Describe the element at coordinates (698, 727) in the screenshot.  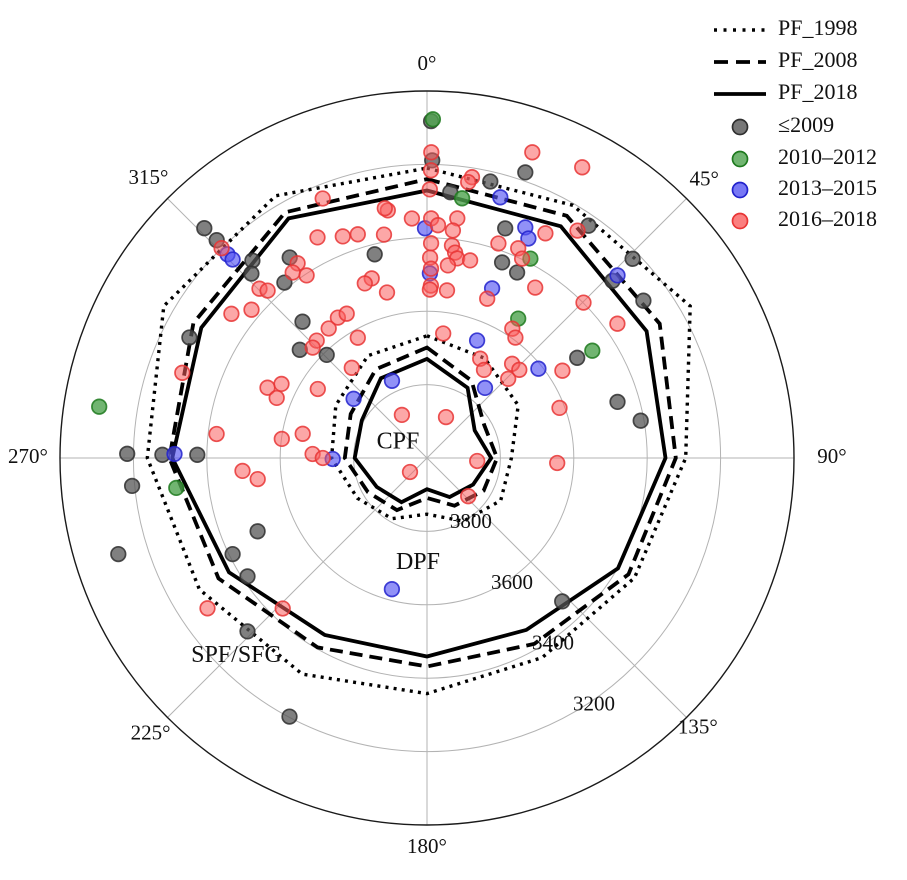
I see `angular-tick-label: 135°` at that location.